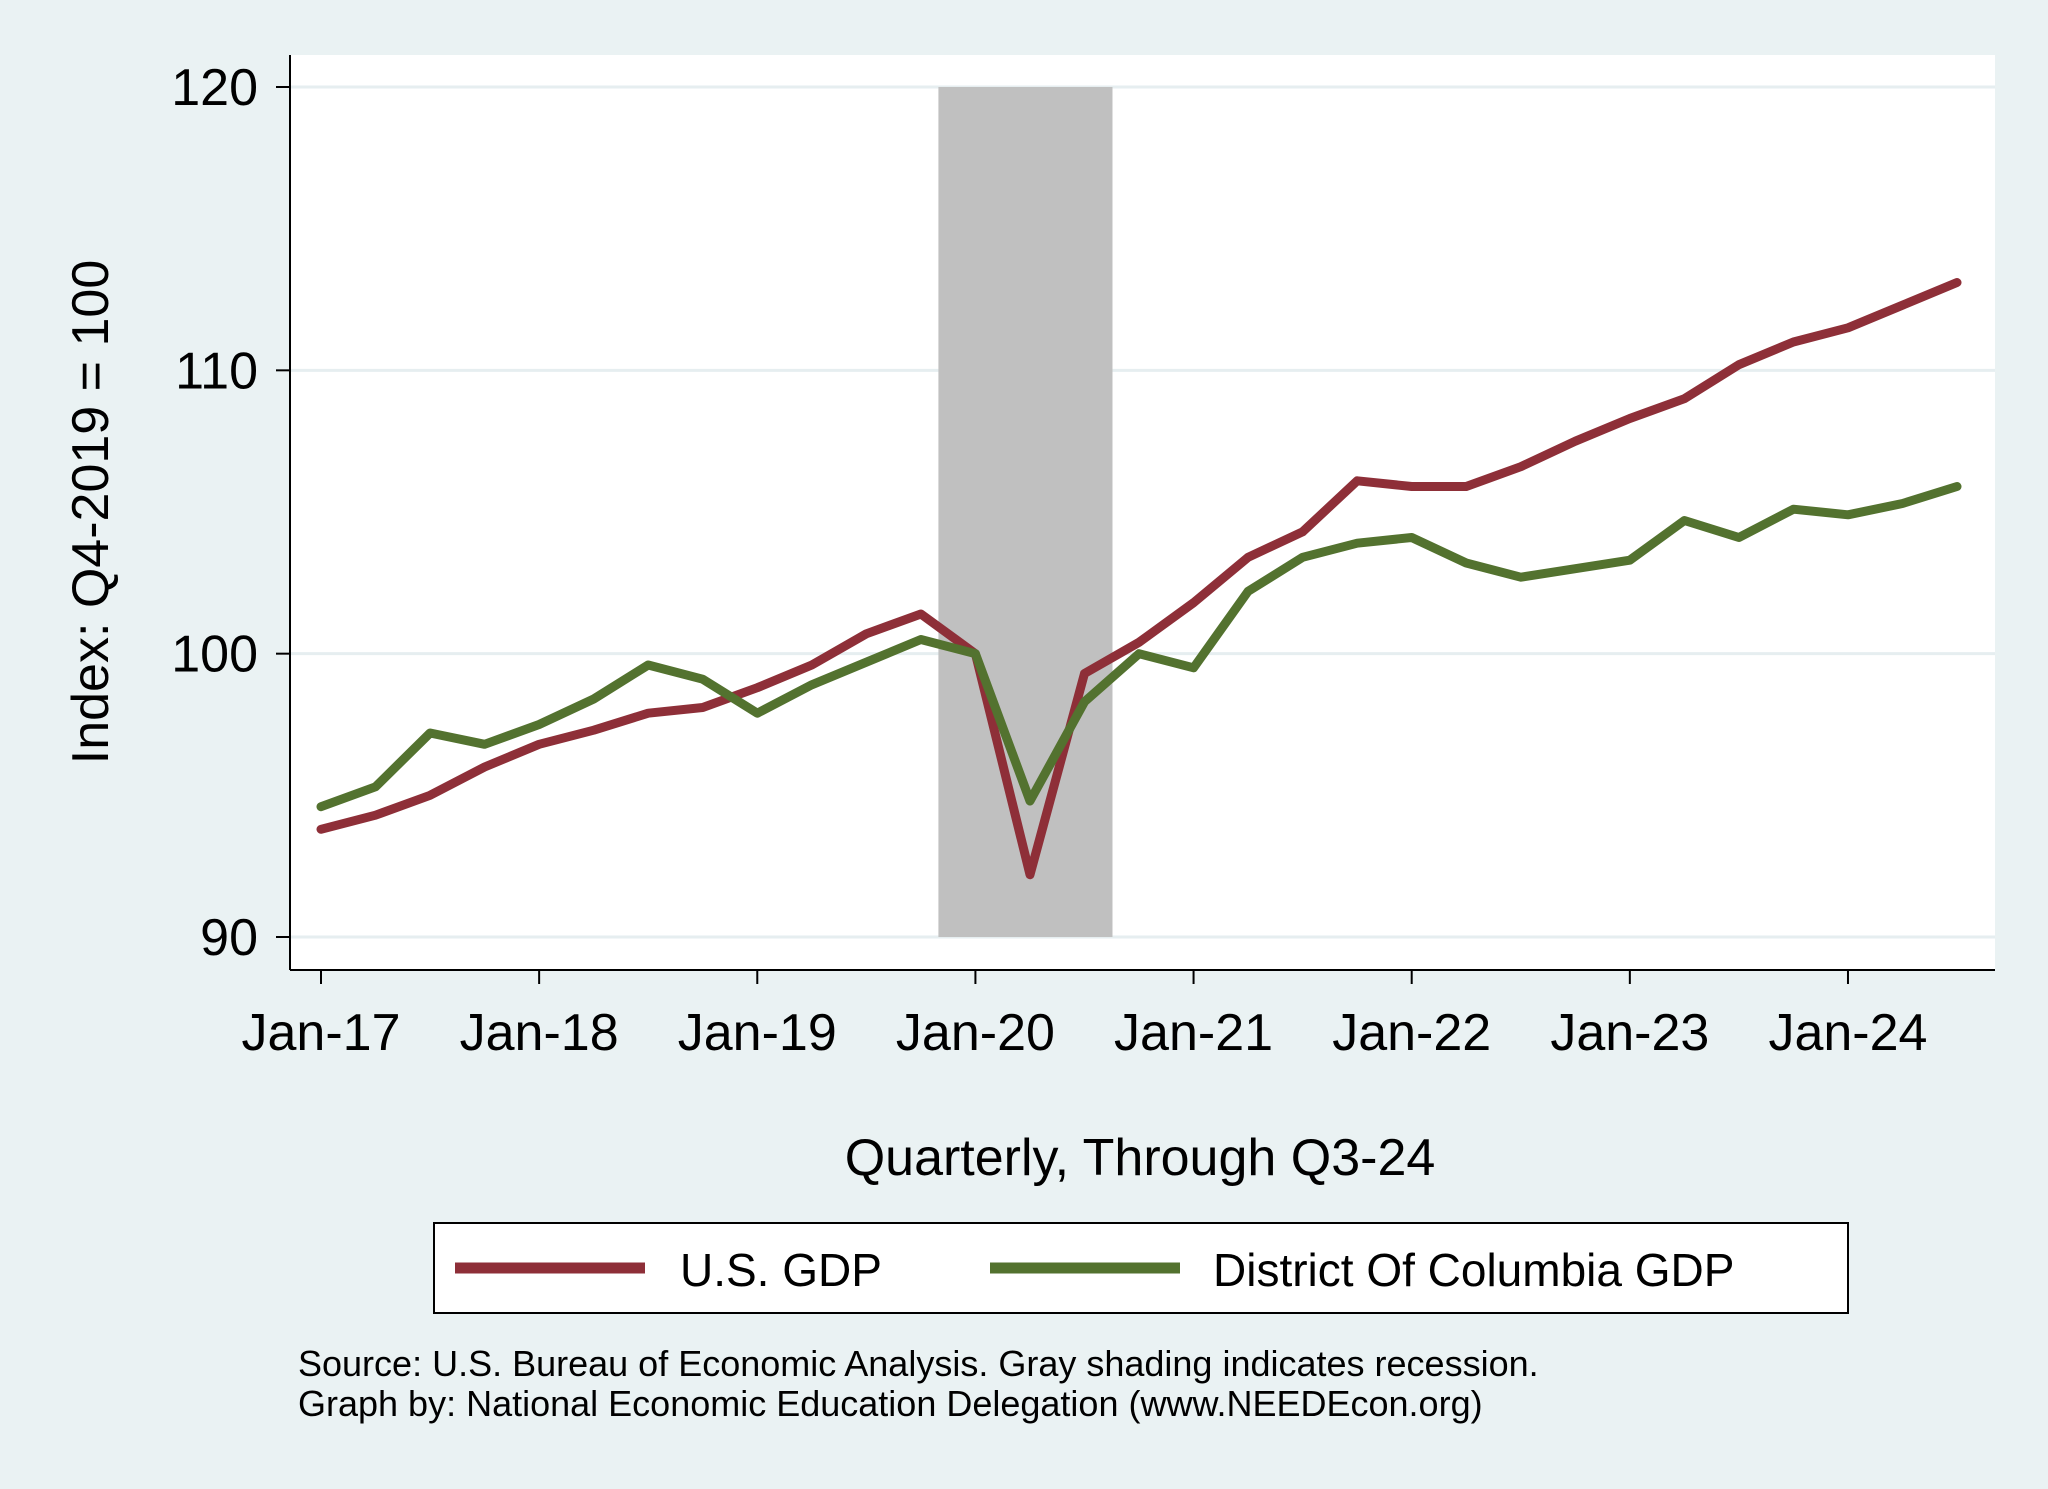 This screenshot has height=1489, width=2048. I want to click on x-tick-label: Jan-22, so click(1411, 1033).